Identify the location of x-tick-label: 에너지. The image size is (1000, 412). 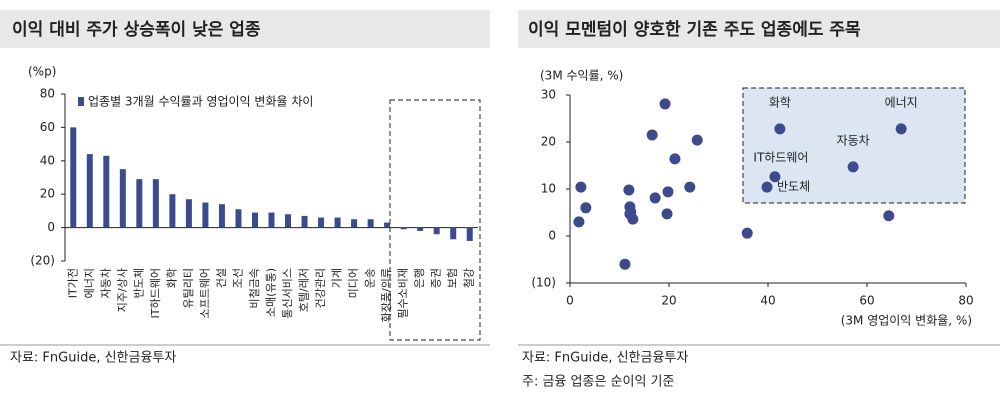
(89, 283).